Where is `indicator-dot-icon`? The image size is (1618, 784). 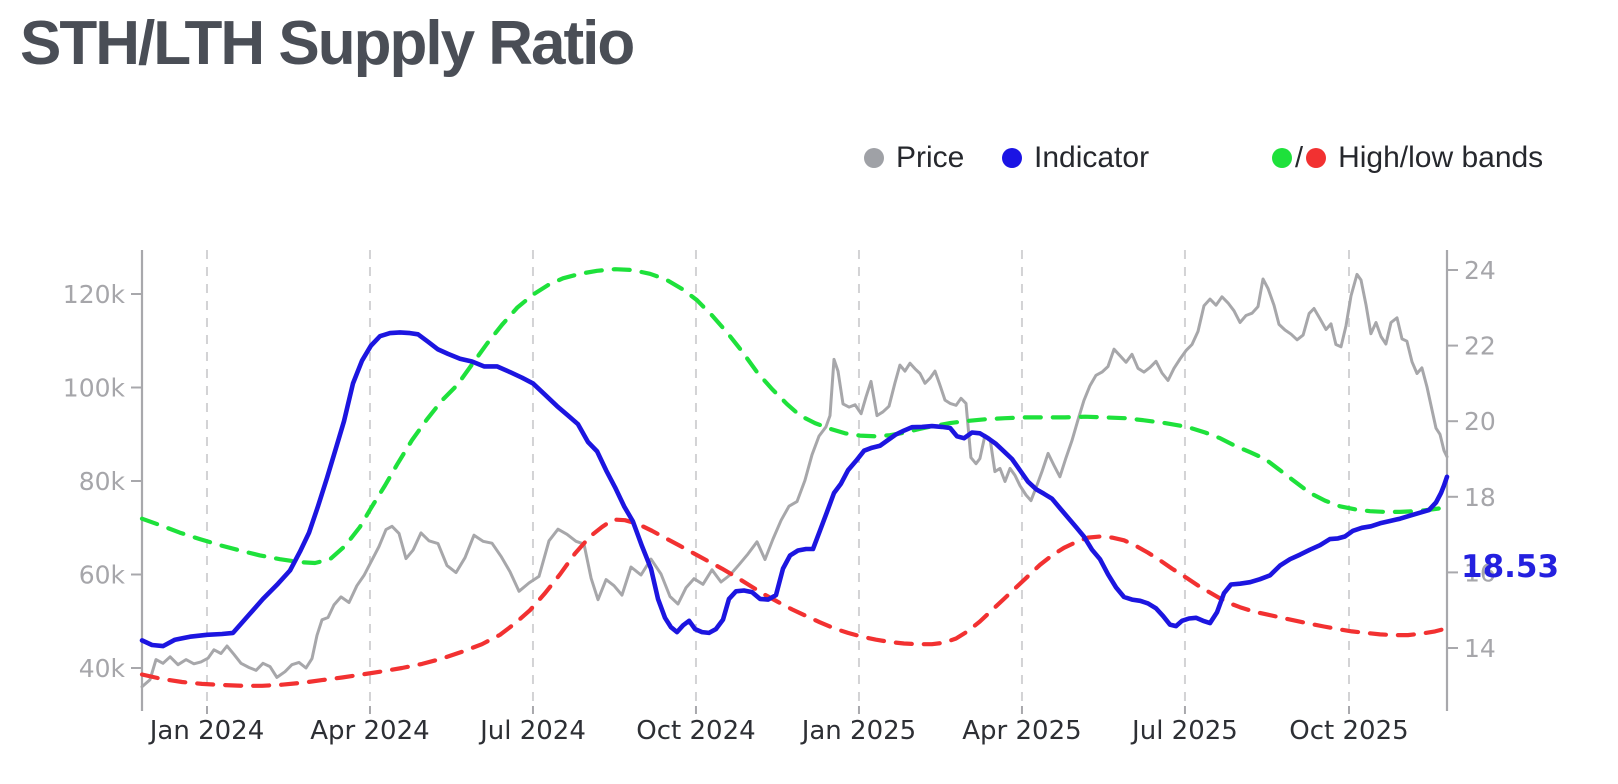
indicator-dot-icon is located at coordinates (1012, 158).